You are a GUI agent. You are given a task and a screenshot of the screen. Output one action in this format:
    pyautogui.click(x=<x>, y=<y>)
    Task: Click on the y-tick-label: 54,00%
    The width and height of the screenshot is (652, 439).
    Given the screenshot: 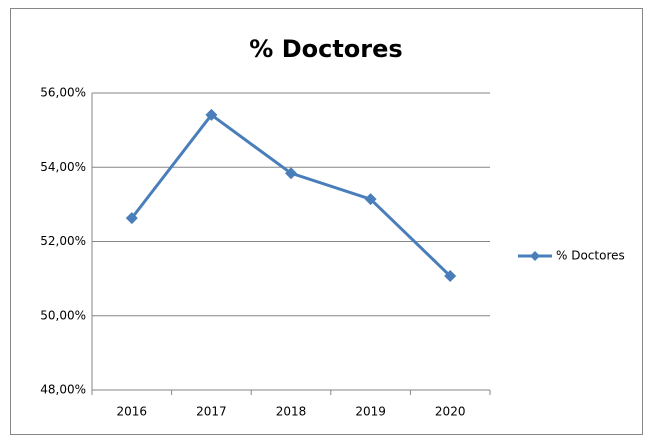 What is the action you would take?
    pyautogui.click(x=63, y=167)
    